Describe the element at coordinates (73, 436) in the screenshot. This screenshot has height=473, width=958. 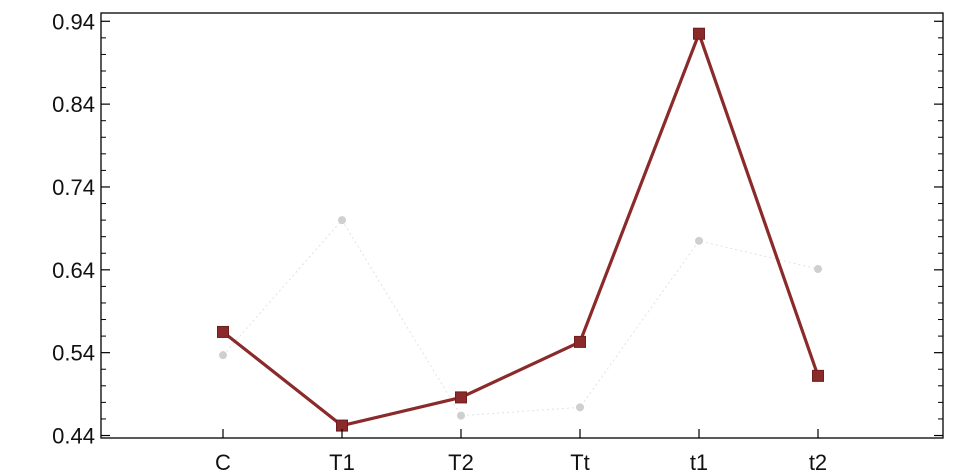
I see `y-tick-label: 0.44` at that location.